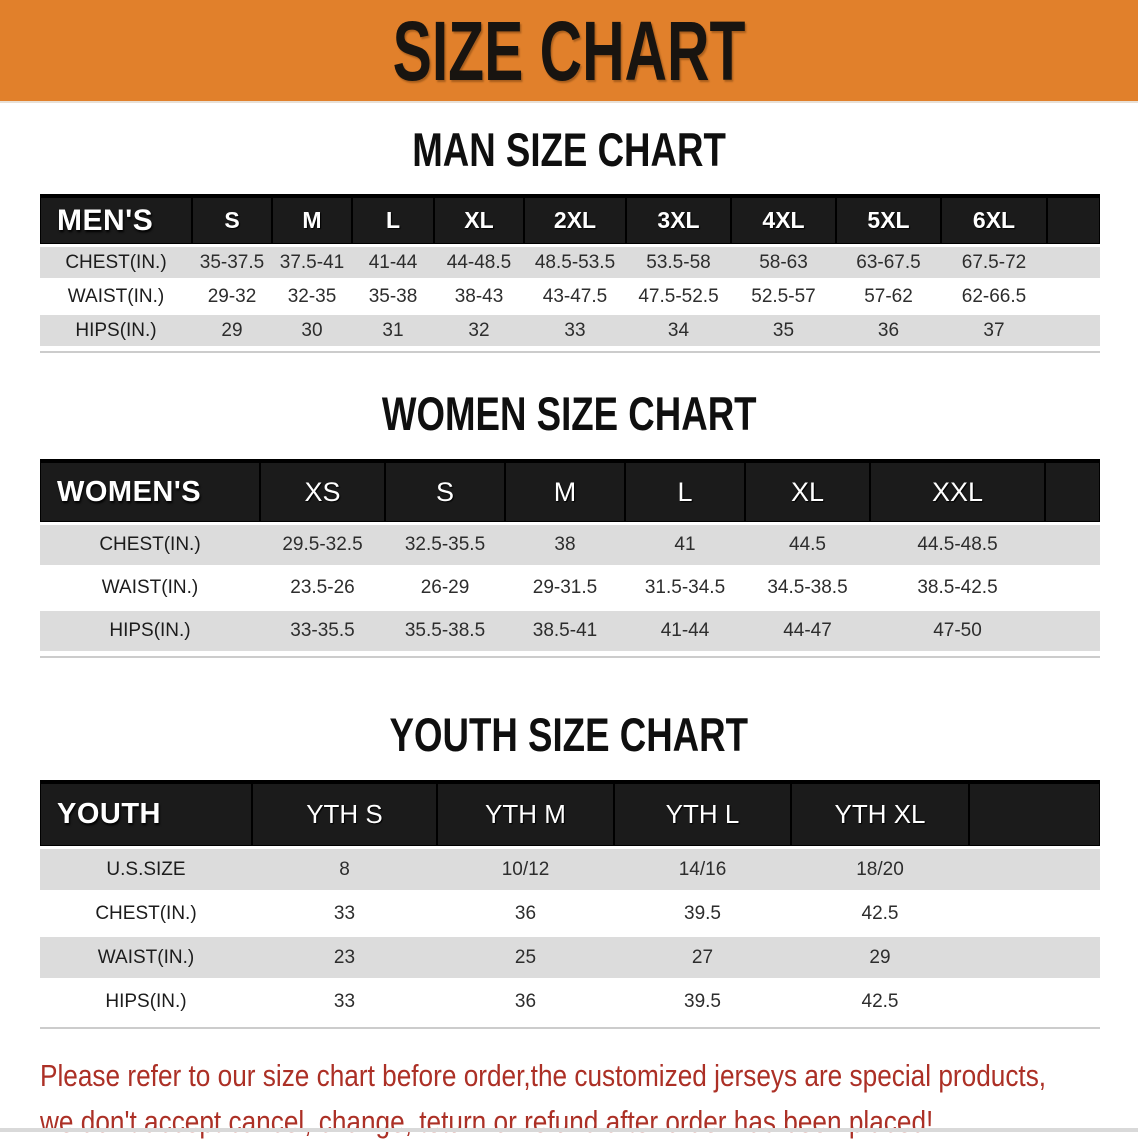 The height and width of the screenshot is (1145, 1138). I want to click on size-cell: 23, so click(344, 957).